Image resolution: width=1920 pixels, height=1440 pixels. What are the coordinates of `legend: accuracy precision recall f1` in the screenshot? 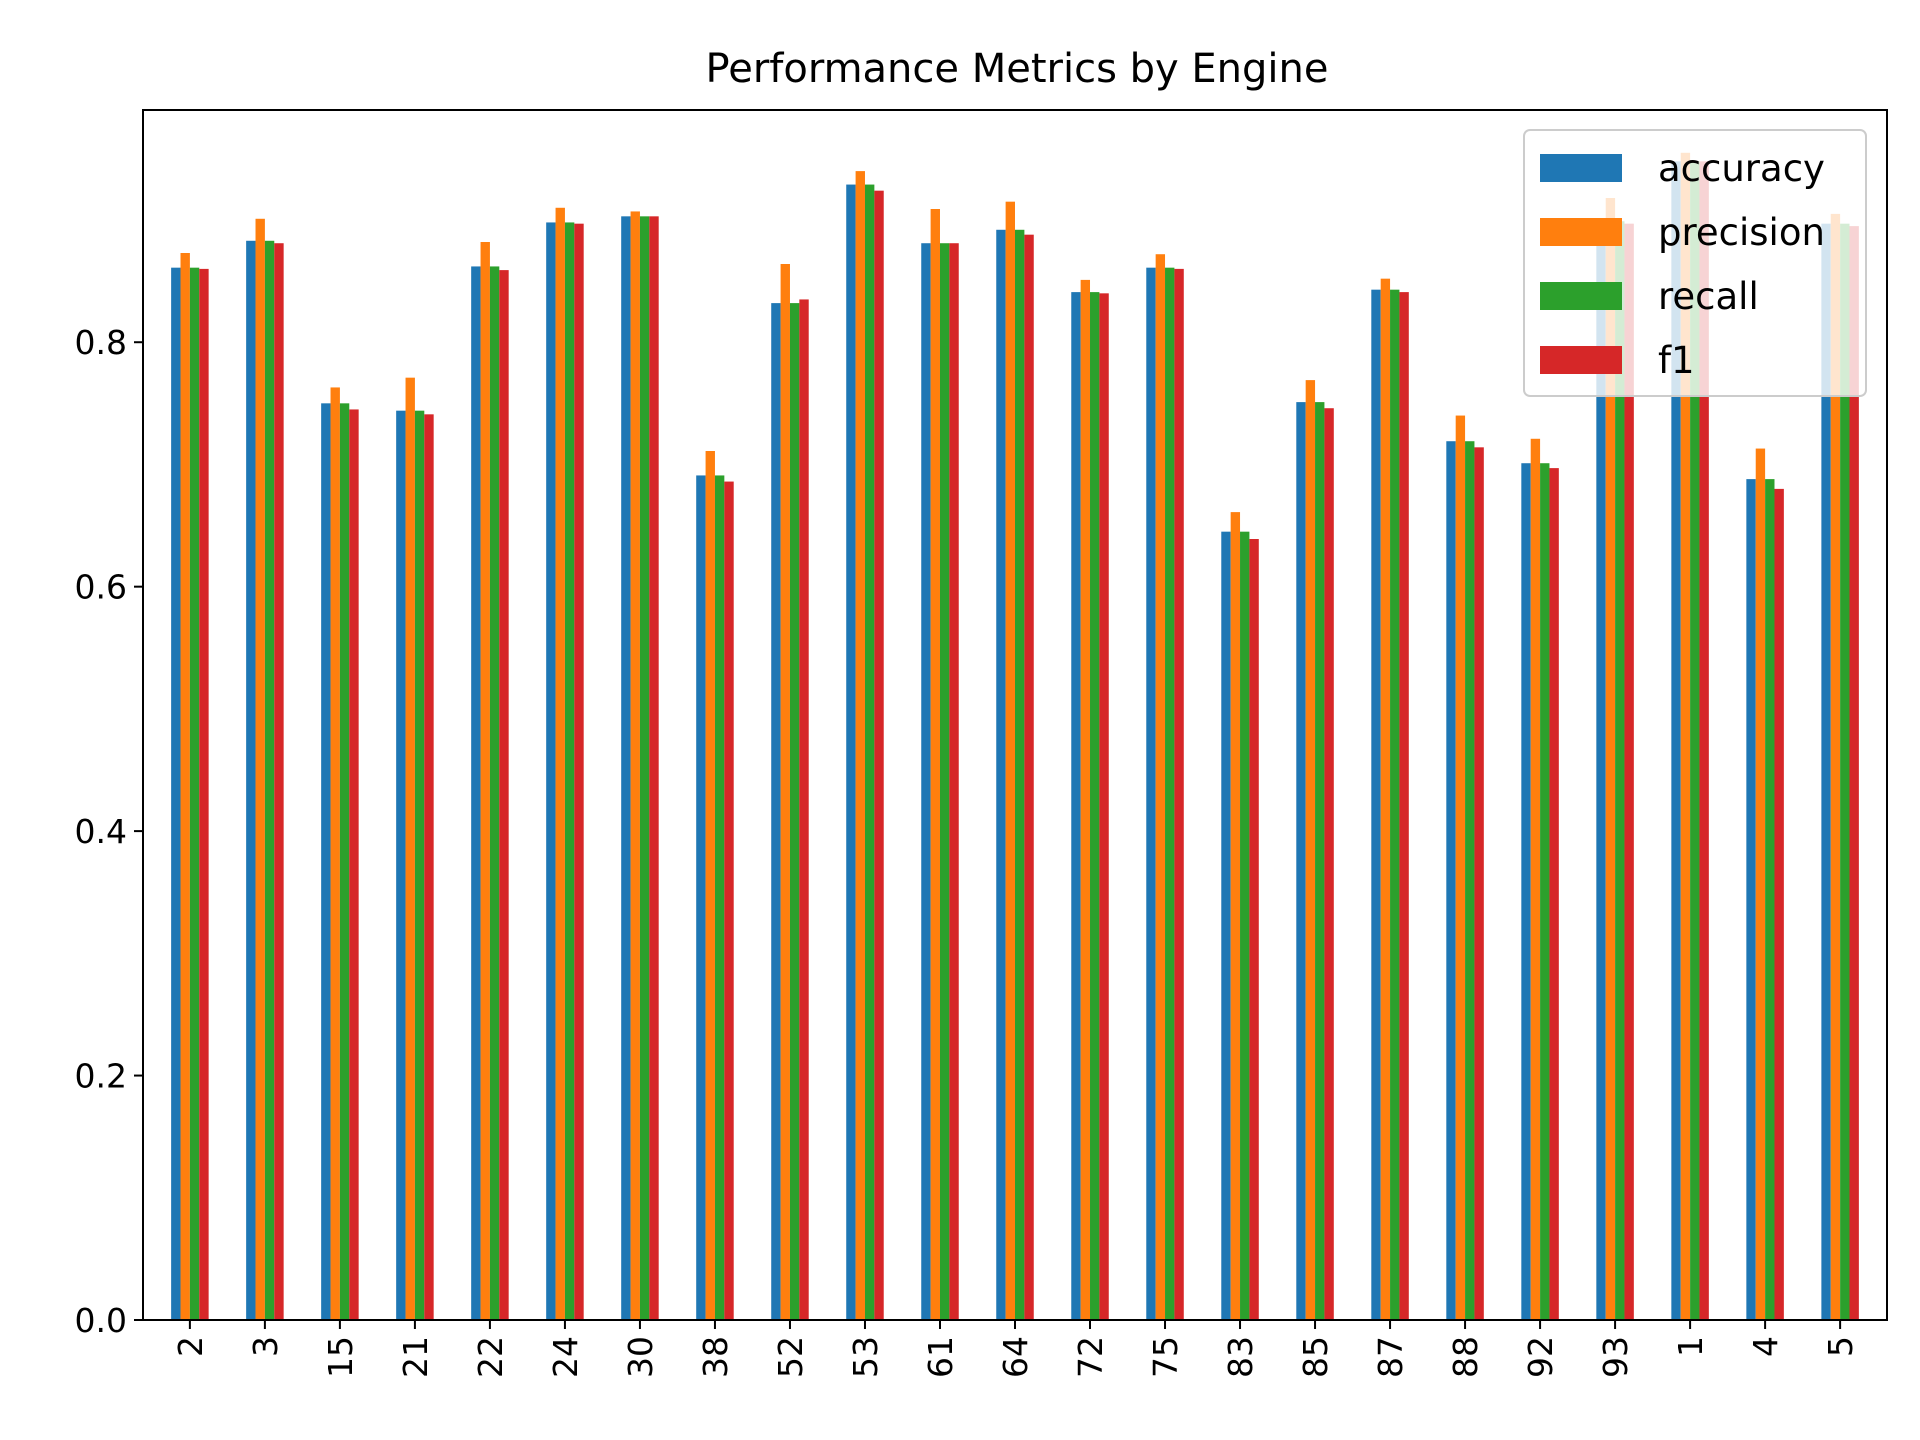 It's located at (1695, 263).